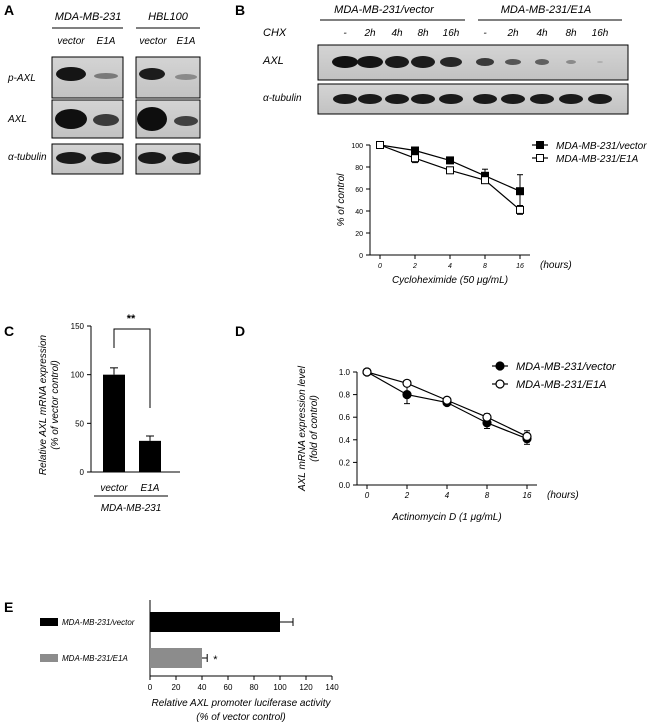 This screenshot has width=650, height=727. Describe the element at coordinates (314, 428) in the screenshot. I see `y-axis-label: (fold of control)` at that location.